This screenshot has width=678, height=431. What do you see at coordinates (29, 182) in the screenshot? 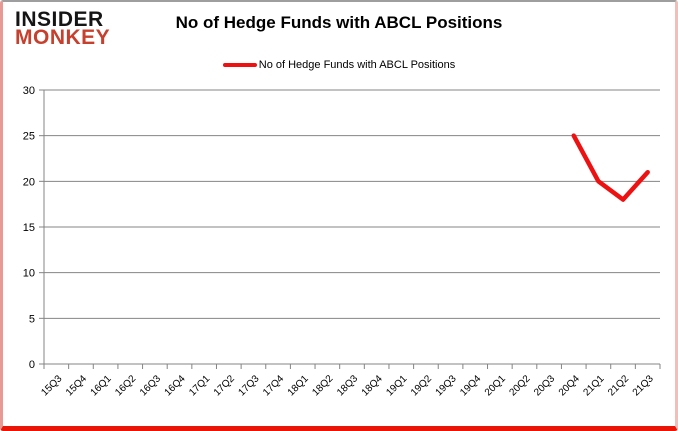
I see `svg-text: 20` at bounding box center [29, 182].